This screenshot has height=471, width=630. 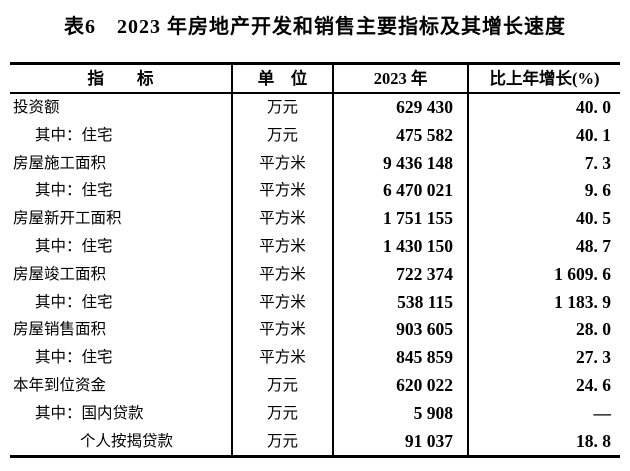 I want to click on growth-cell: 18. 8, so click(x=543, y=442).